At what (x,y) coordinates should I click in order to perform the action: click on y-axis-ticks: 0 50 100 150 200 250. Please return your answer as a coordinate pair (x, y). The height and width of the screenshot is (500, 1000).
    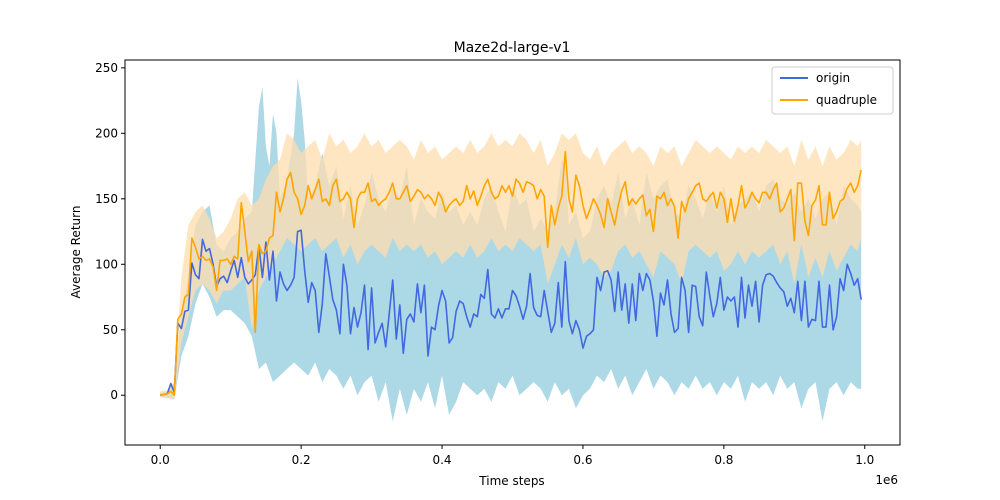
    Looking at the image, I should click on (110, 231).